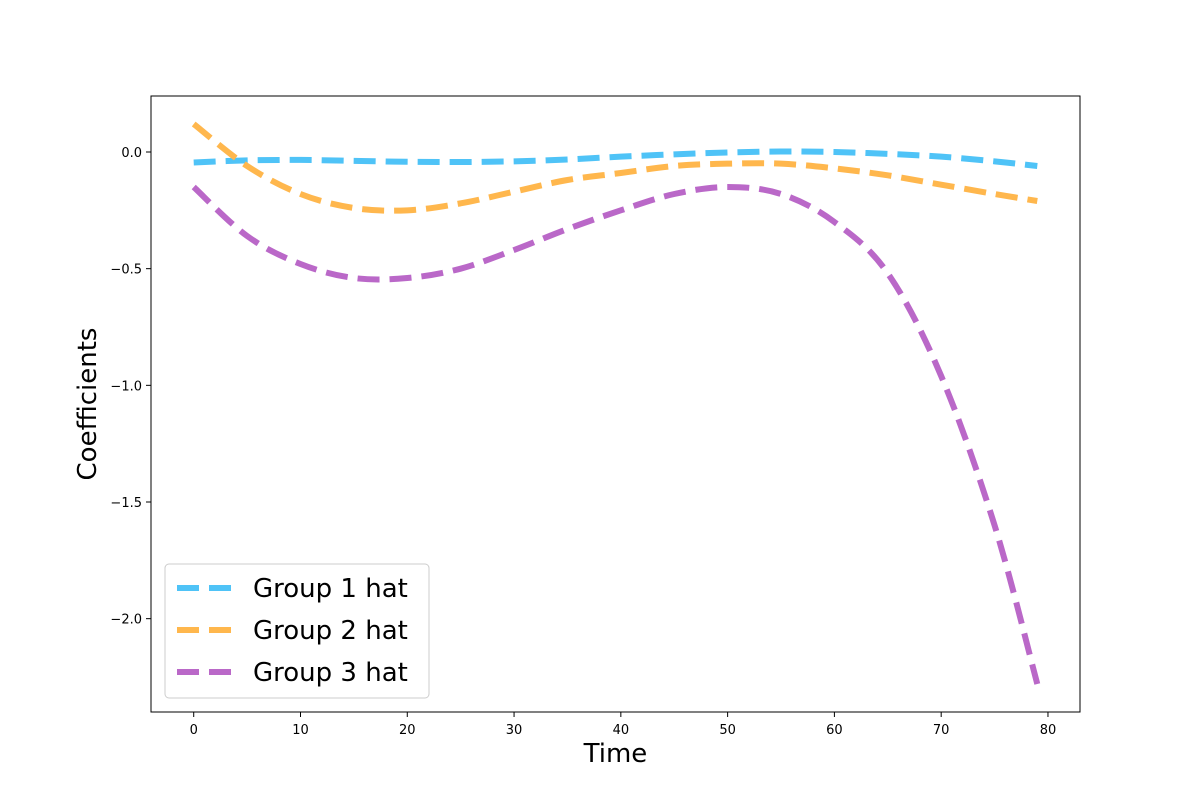 This screenshot has width=1200, height=800. What do you see at coordinates (126, 270) in the screenshot?
I see `y-tick-label: −0.5` at bounding box center [126, 270].